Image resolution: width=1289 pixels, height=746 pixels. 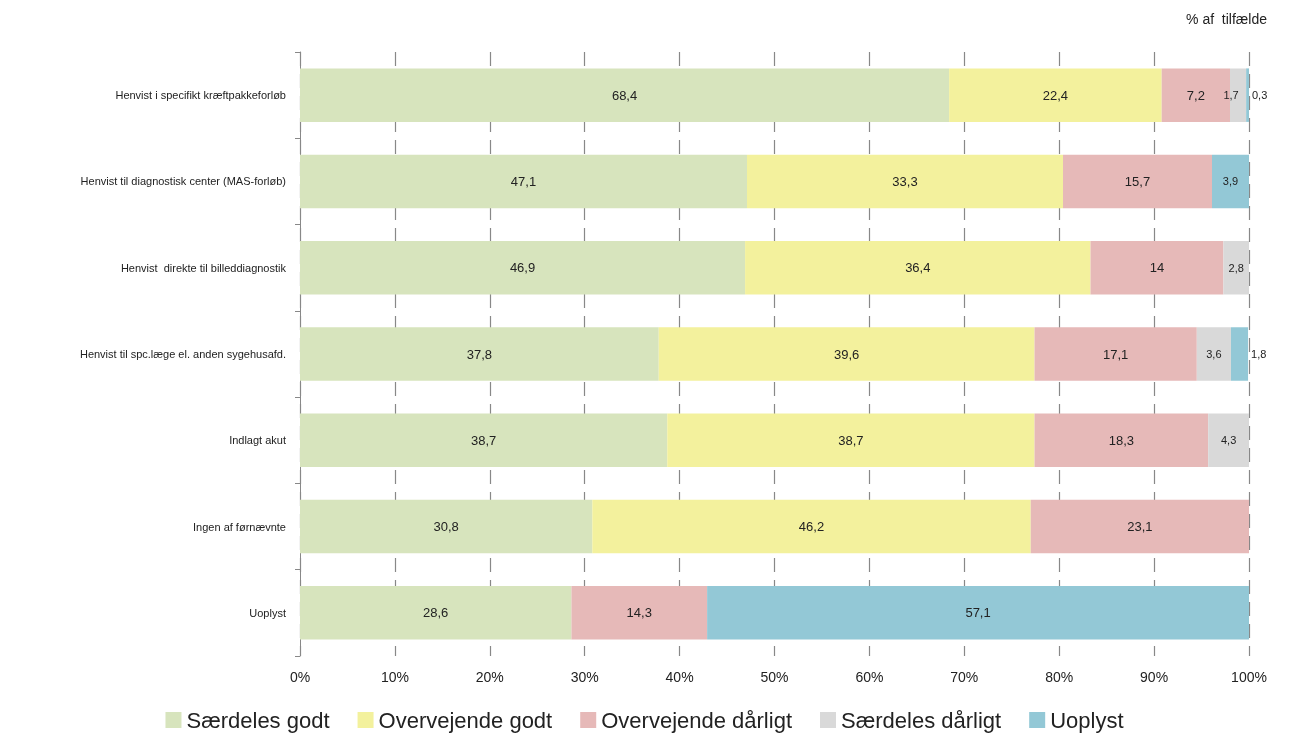 I want to click on data-label: 2,8, so click(x=1236, y=267).